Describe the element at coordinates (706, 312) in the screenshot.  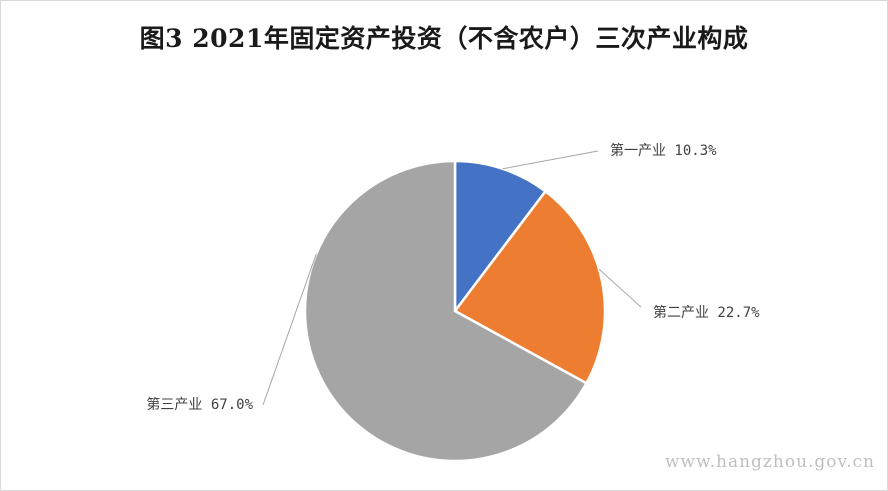
I see `data-label-2: 第二产业 22.7%` at that location.